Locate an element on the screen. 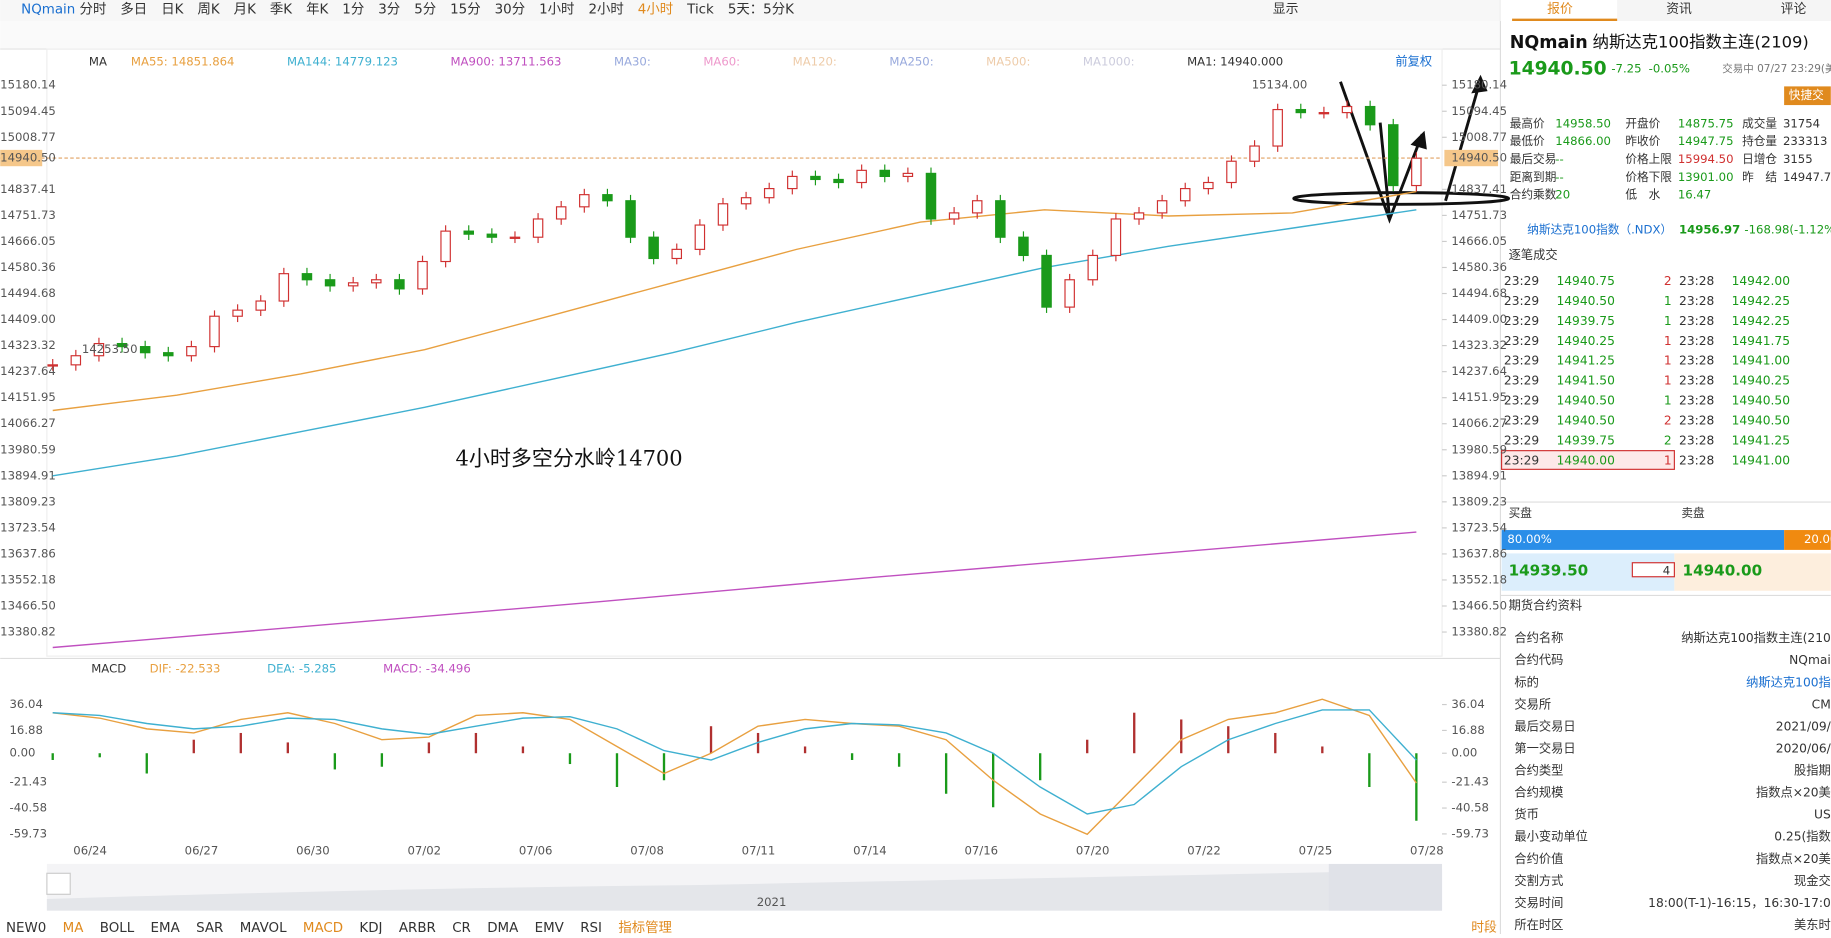 This screenshot has height=938, width=1831. indicator-tab: KDJ is located at coordinates (370, 928).